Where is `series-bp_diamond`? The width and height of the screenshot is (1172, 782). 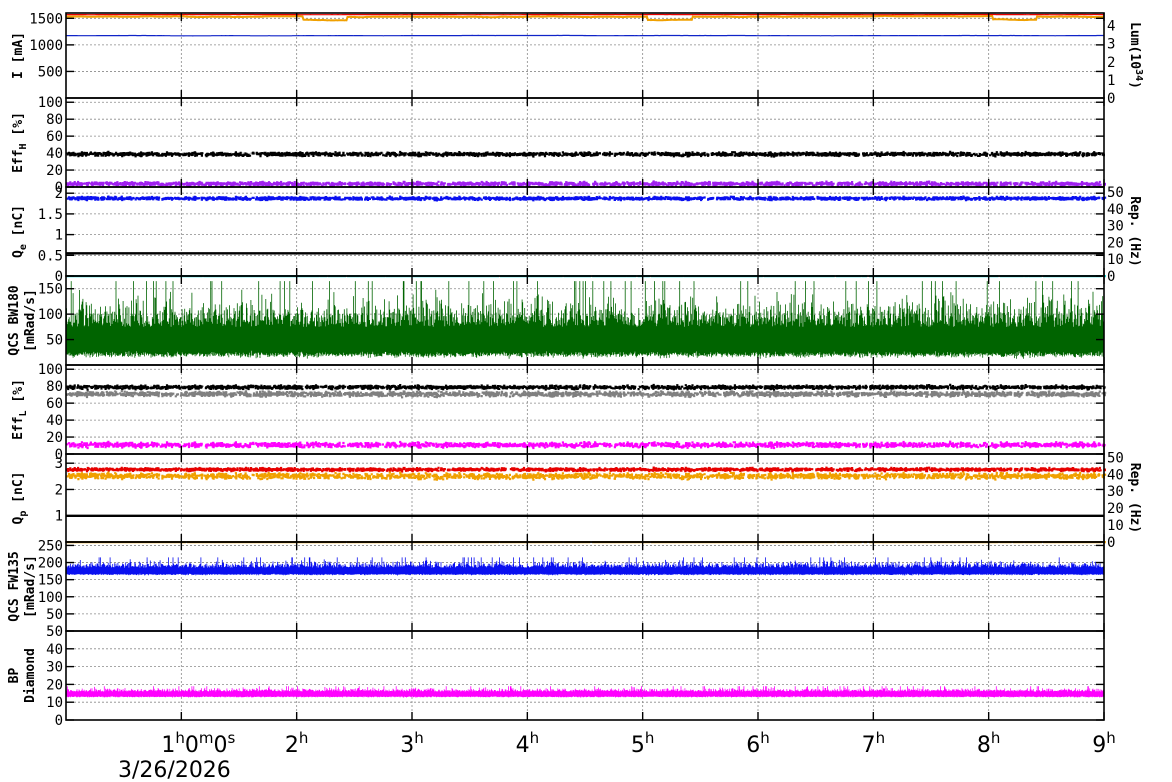 series-bp_diamond is located at coordinates (584, 692).